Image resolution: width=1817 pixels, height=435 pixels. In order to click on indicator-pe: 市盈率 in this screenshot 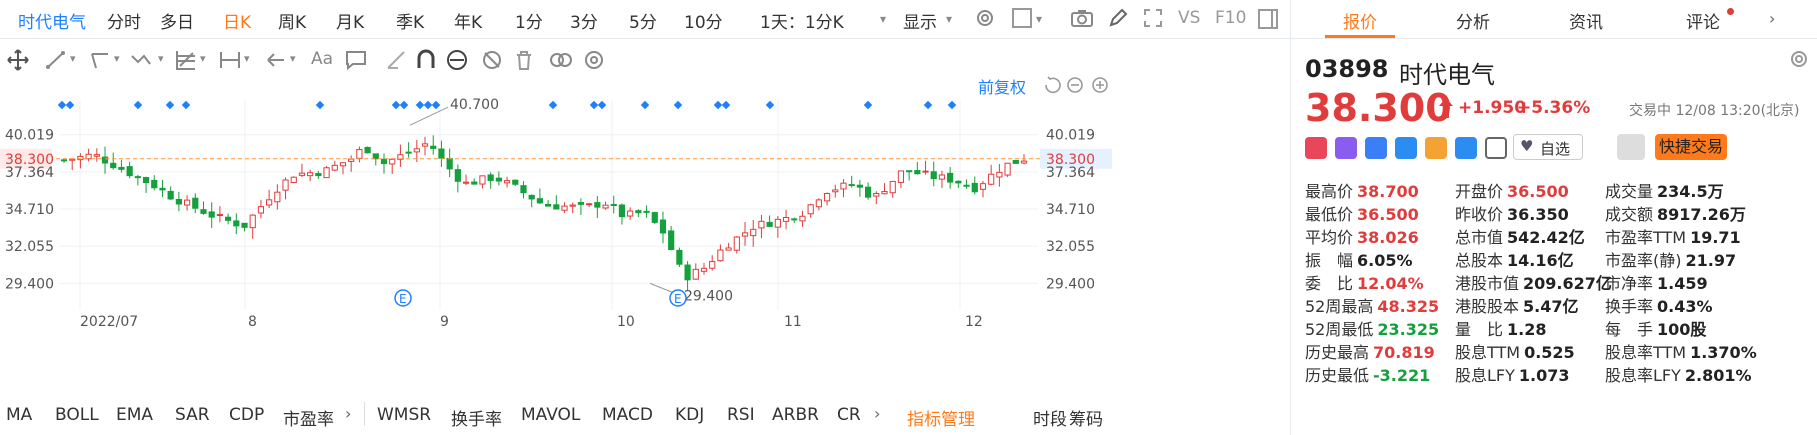, I will do `click(308, 420)`.